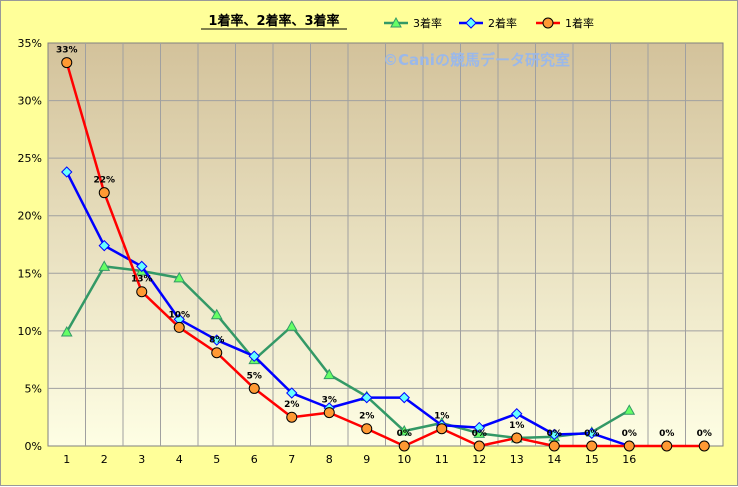 The width and height of the screenshot is (738, 487). I want to click on x-tick-label: 1, so click(66, 459).